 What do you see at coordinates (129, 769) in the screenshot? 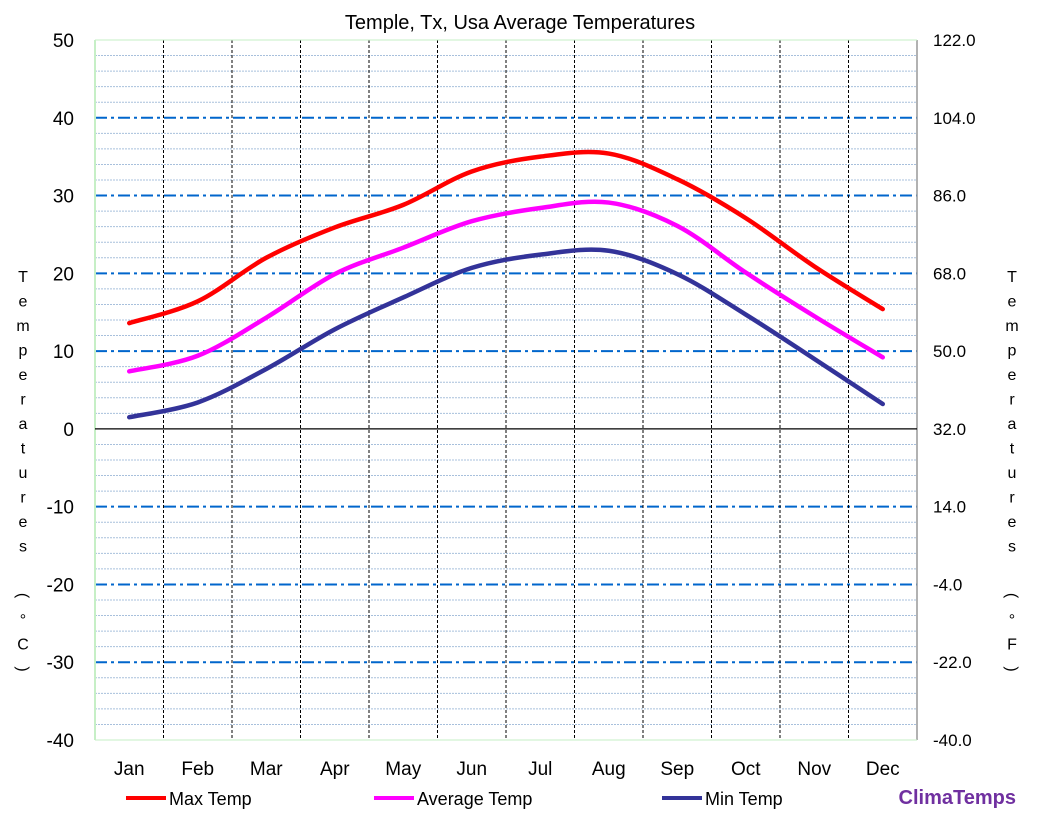
I see `x-tick-label: Jan` at bounding box center [129, 769].